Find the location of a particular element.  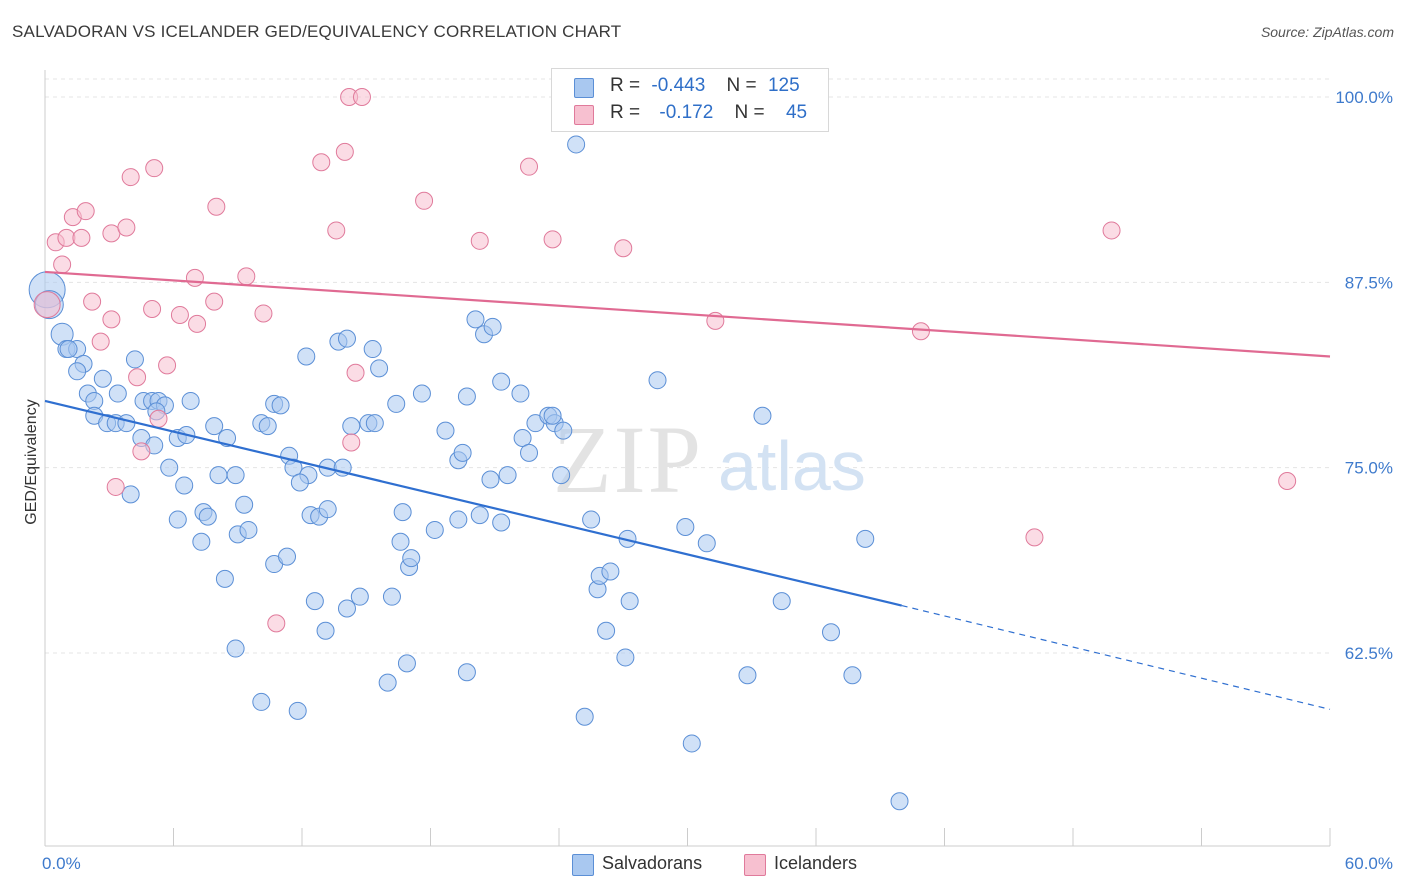

trend-line-salvadorans-extension is located at coordinates (1116, 657).